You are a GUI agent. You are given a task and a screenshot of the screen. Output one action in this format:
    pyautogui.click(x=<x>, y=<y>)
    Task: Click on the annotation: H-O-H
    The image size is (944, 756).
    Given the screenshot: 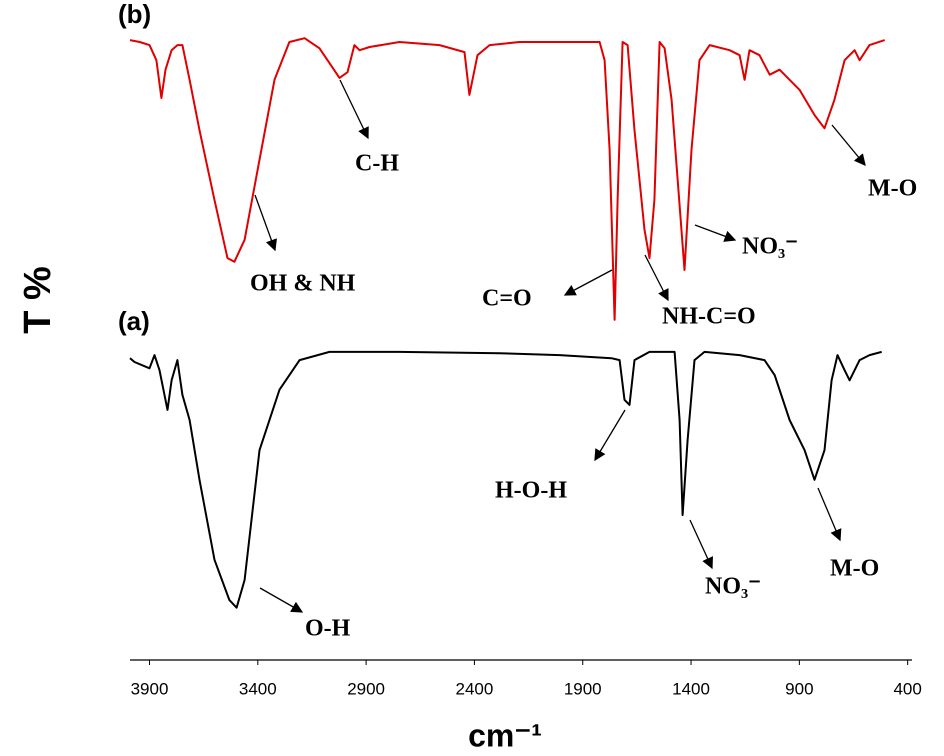 What is the action you would take?
    pyautogui.click(x=531, y=491)
    